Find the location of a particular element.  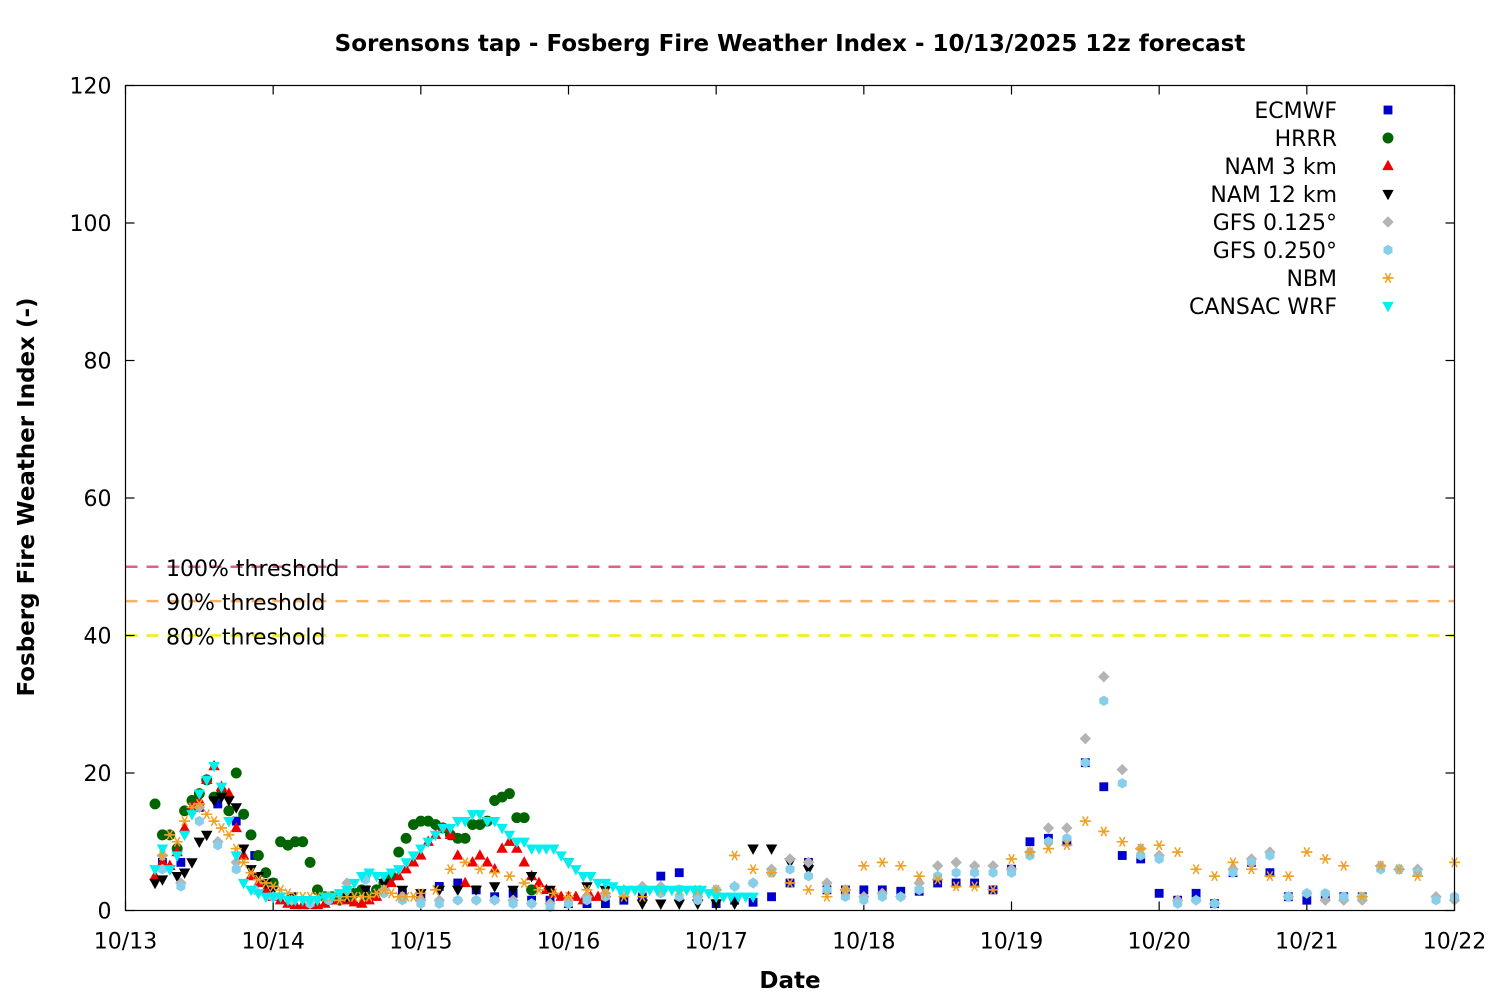

x-tick-label: 10/19 is located at coordinates (1011, 942).